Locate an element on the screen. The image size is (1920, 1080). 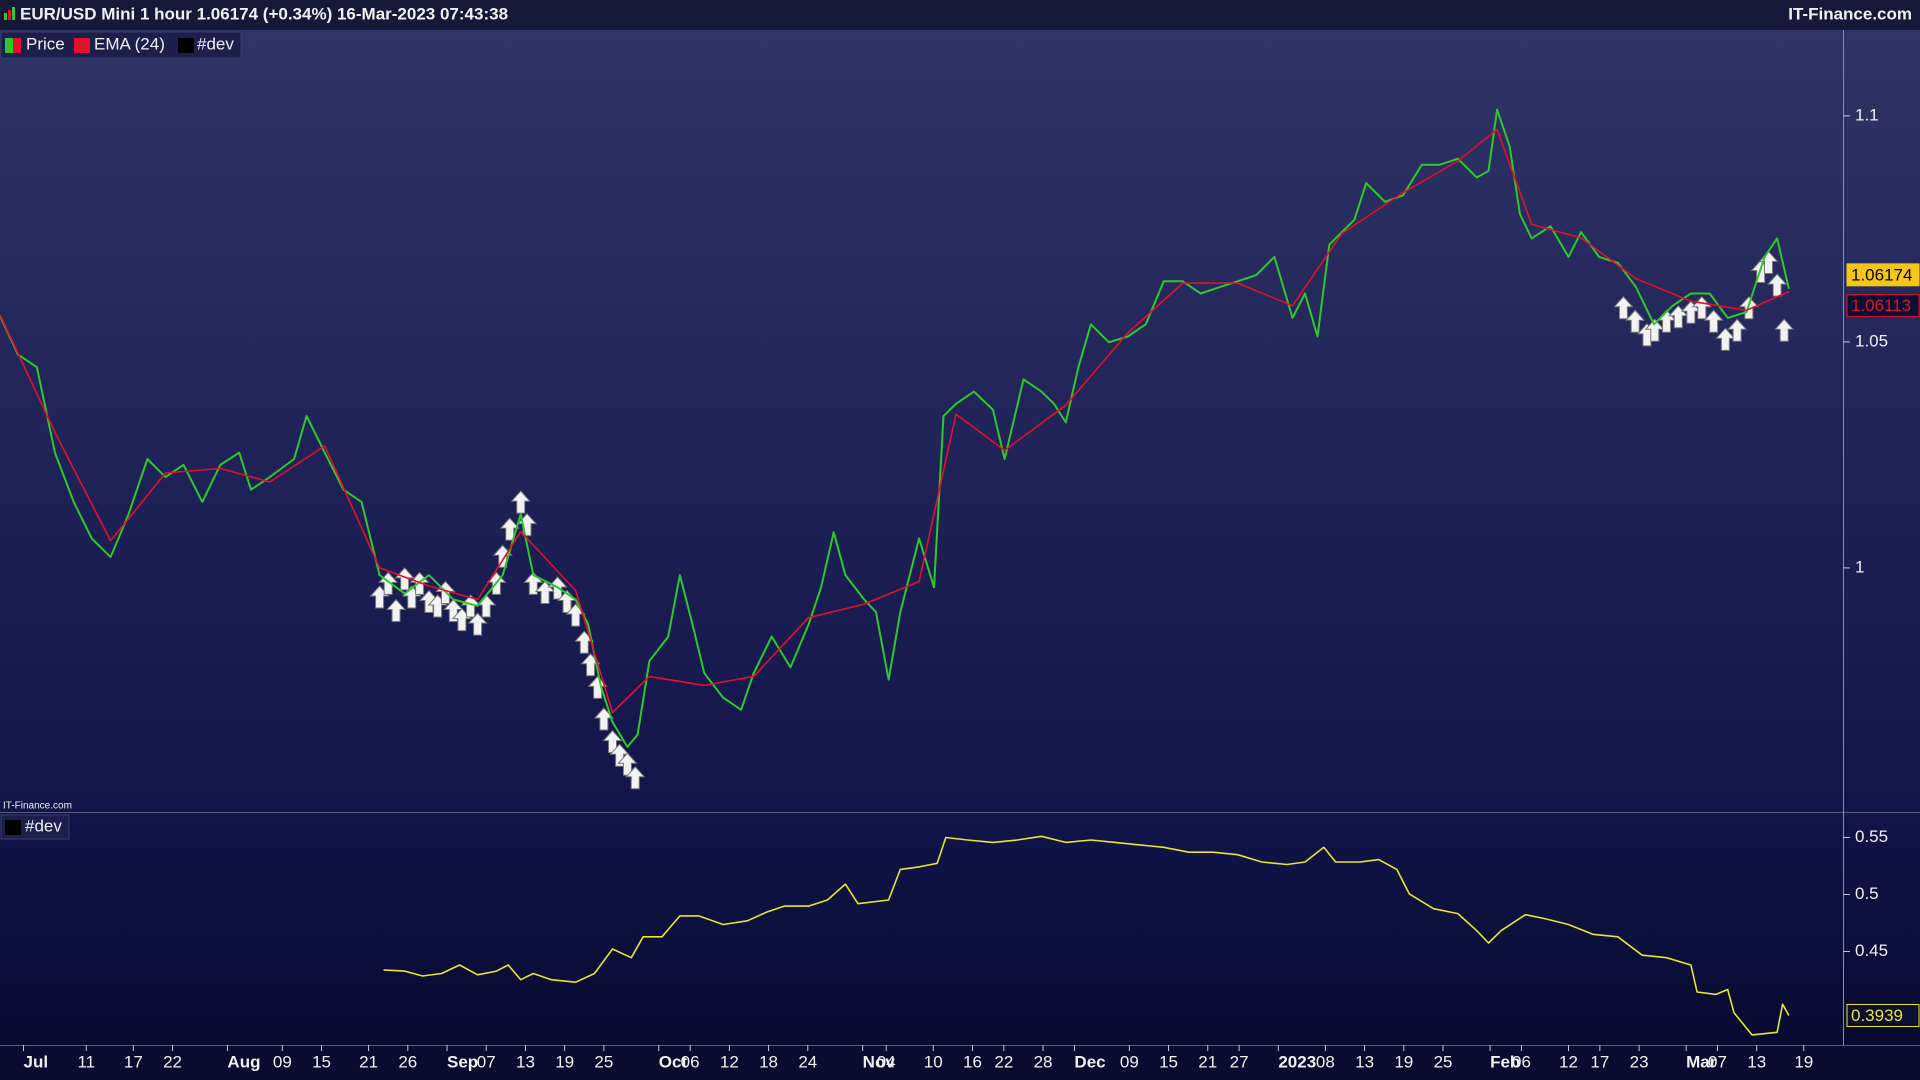
last-value-label: 0.3939 is located at coordinates (1877, 1015).